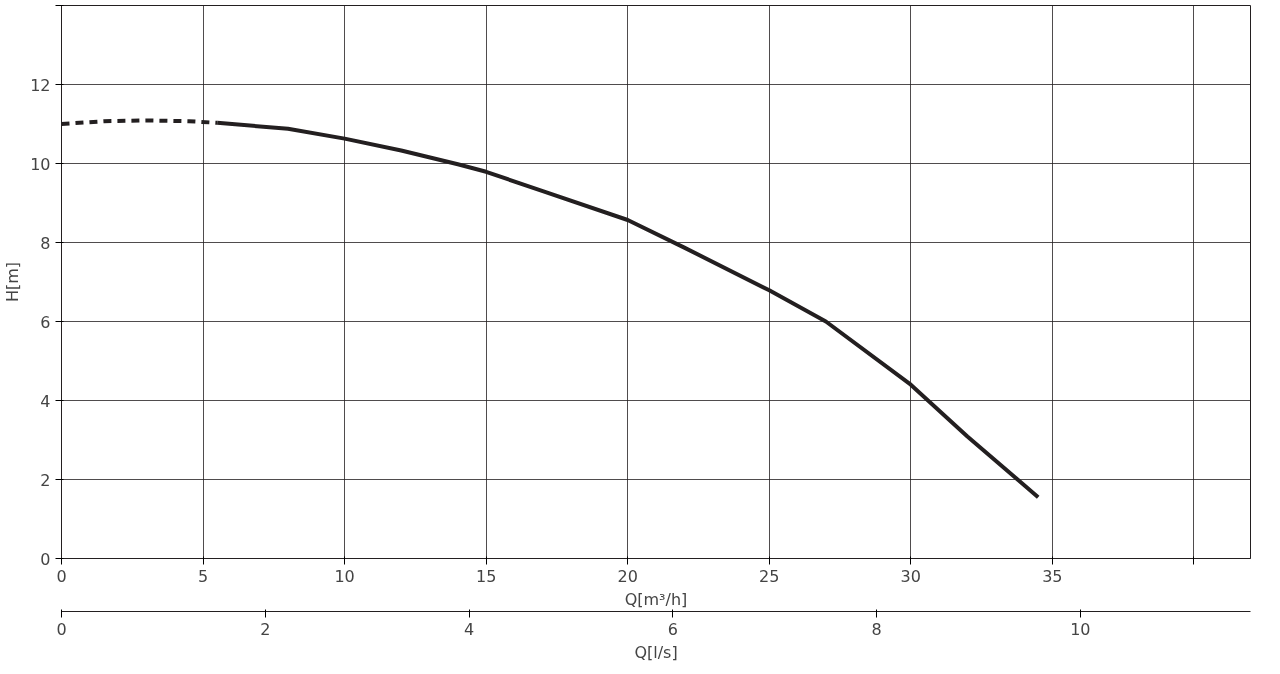  What do you see at coordinates (61, 576) in the screenshot?
I see `x-tick-label: 0` at bounding box center [61, 576].